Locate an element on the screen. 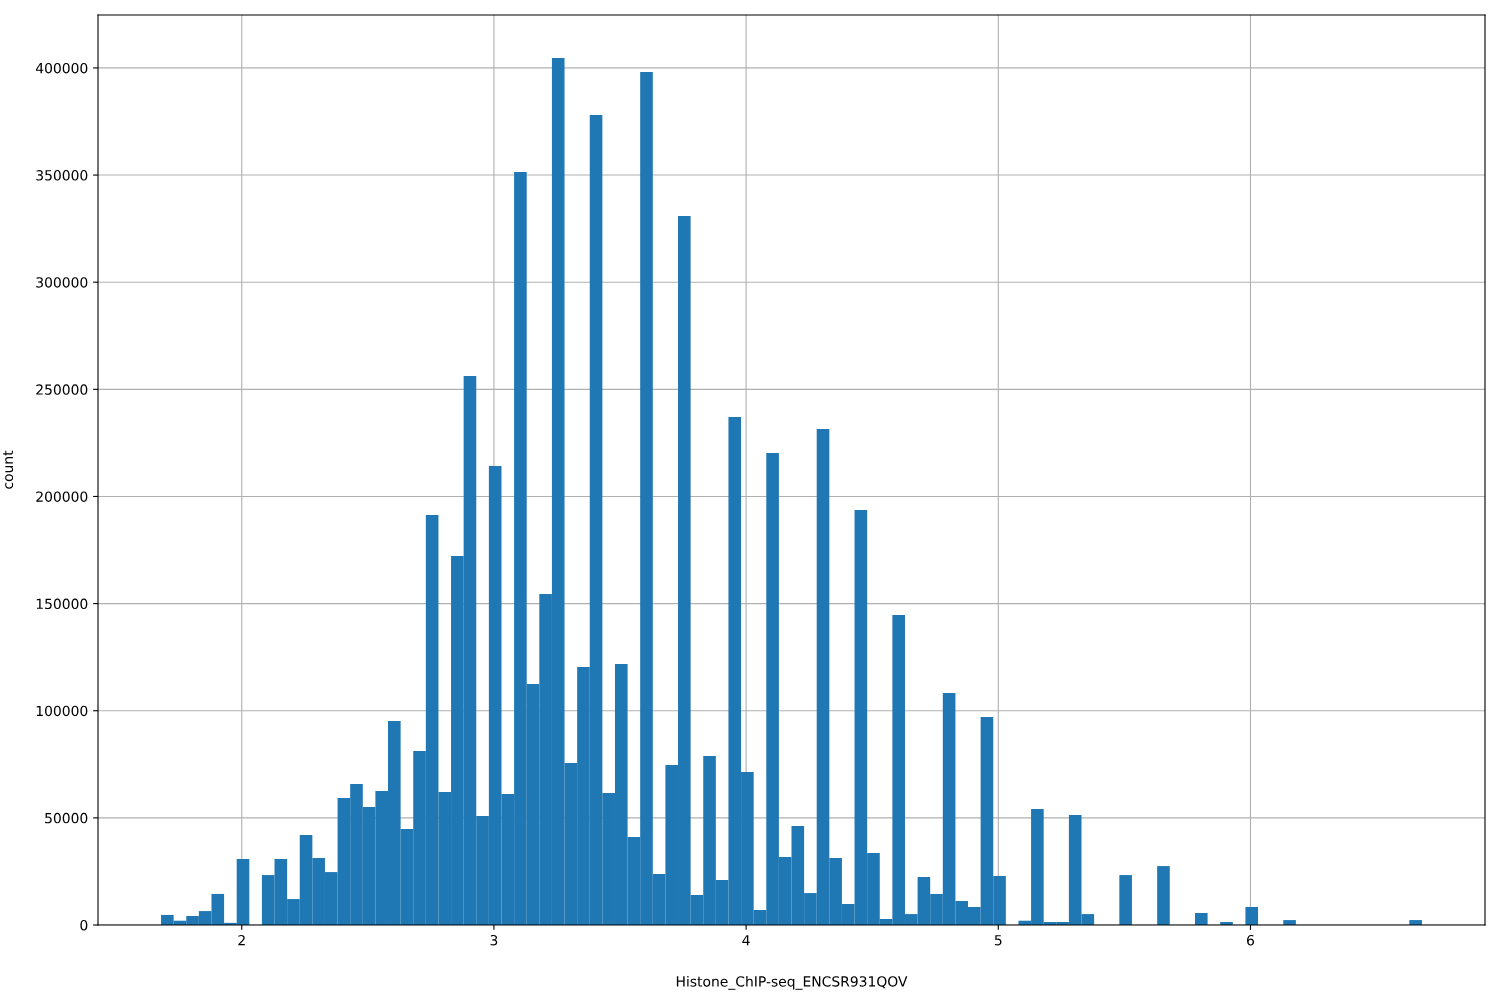 This screenshot has height=1000, width=1500. y-tick-label: 250000 is located at coordinates (62, 389).